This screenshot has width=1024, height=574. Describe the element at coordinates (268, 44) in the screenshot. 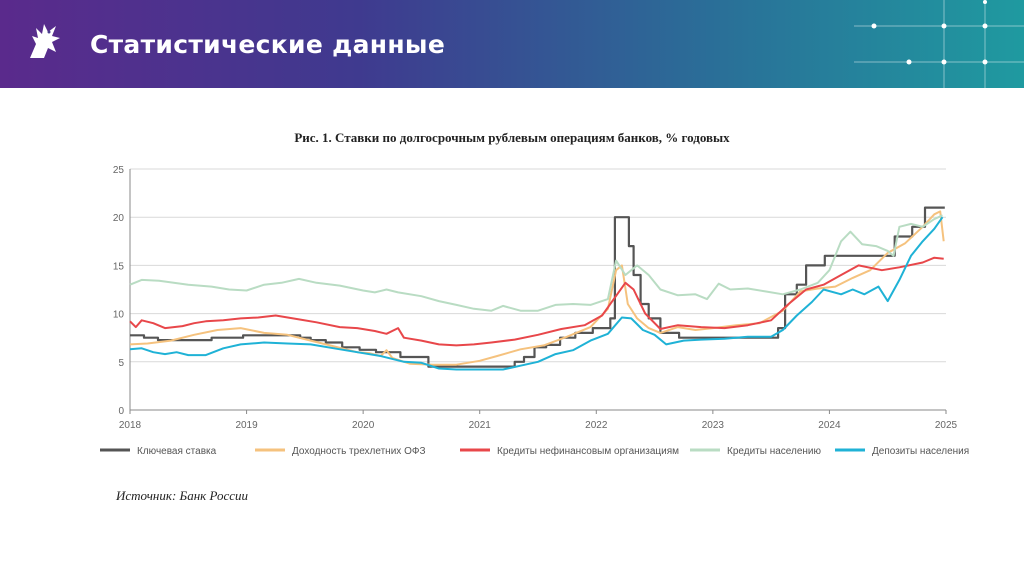

I see `page-title: Статистические данные` at that location.